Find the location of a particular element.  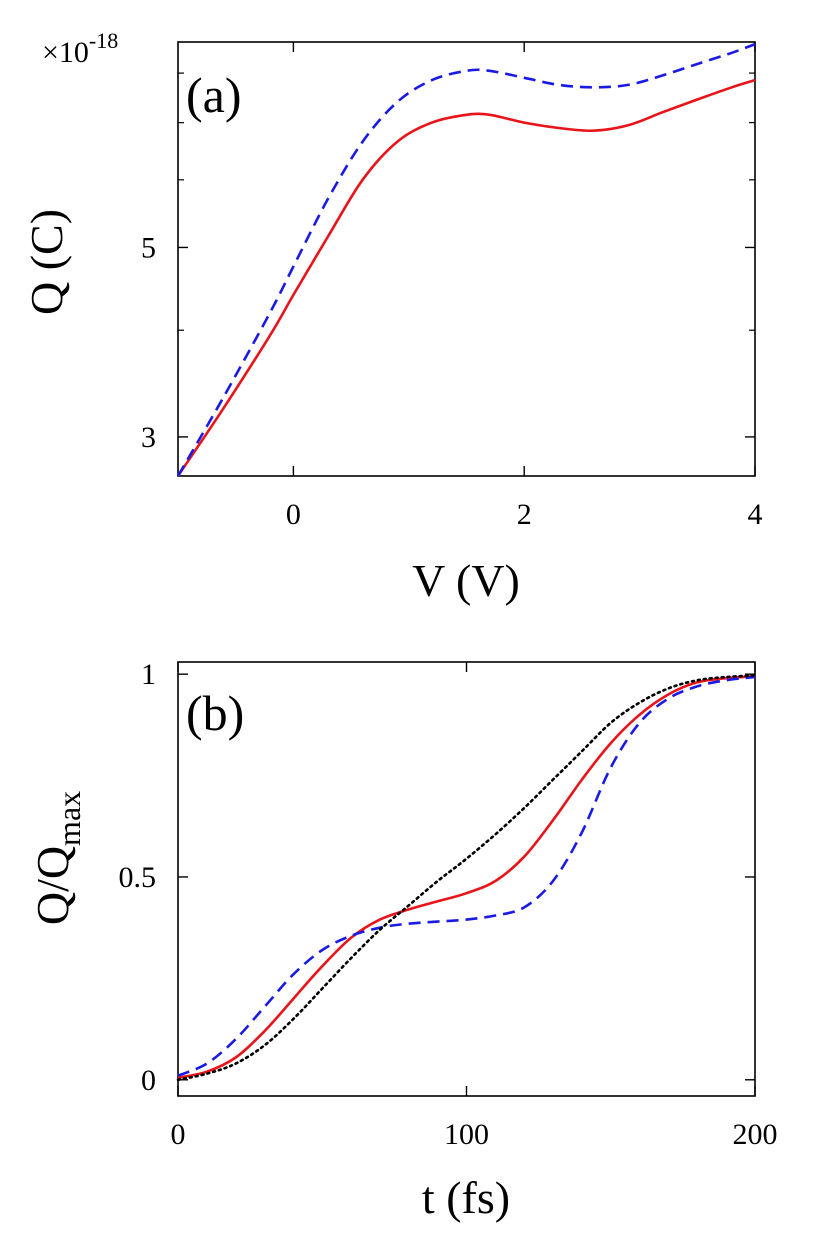

x-axis-label-a: V (V) is located at coordinates (466, 580).